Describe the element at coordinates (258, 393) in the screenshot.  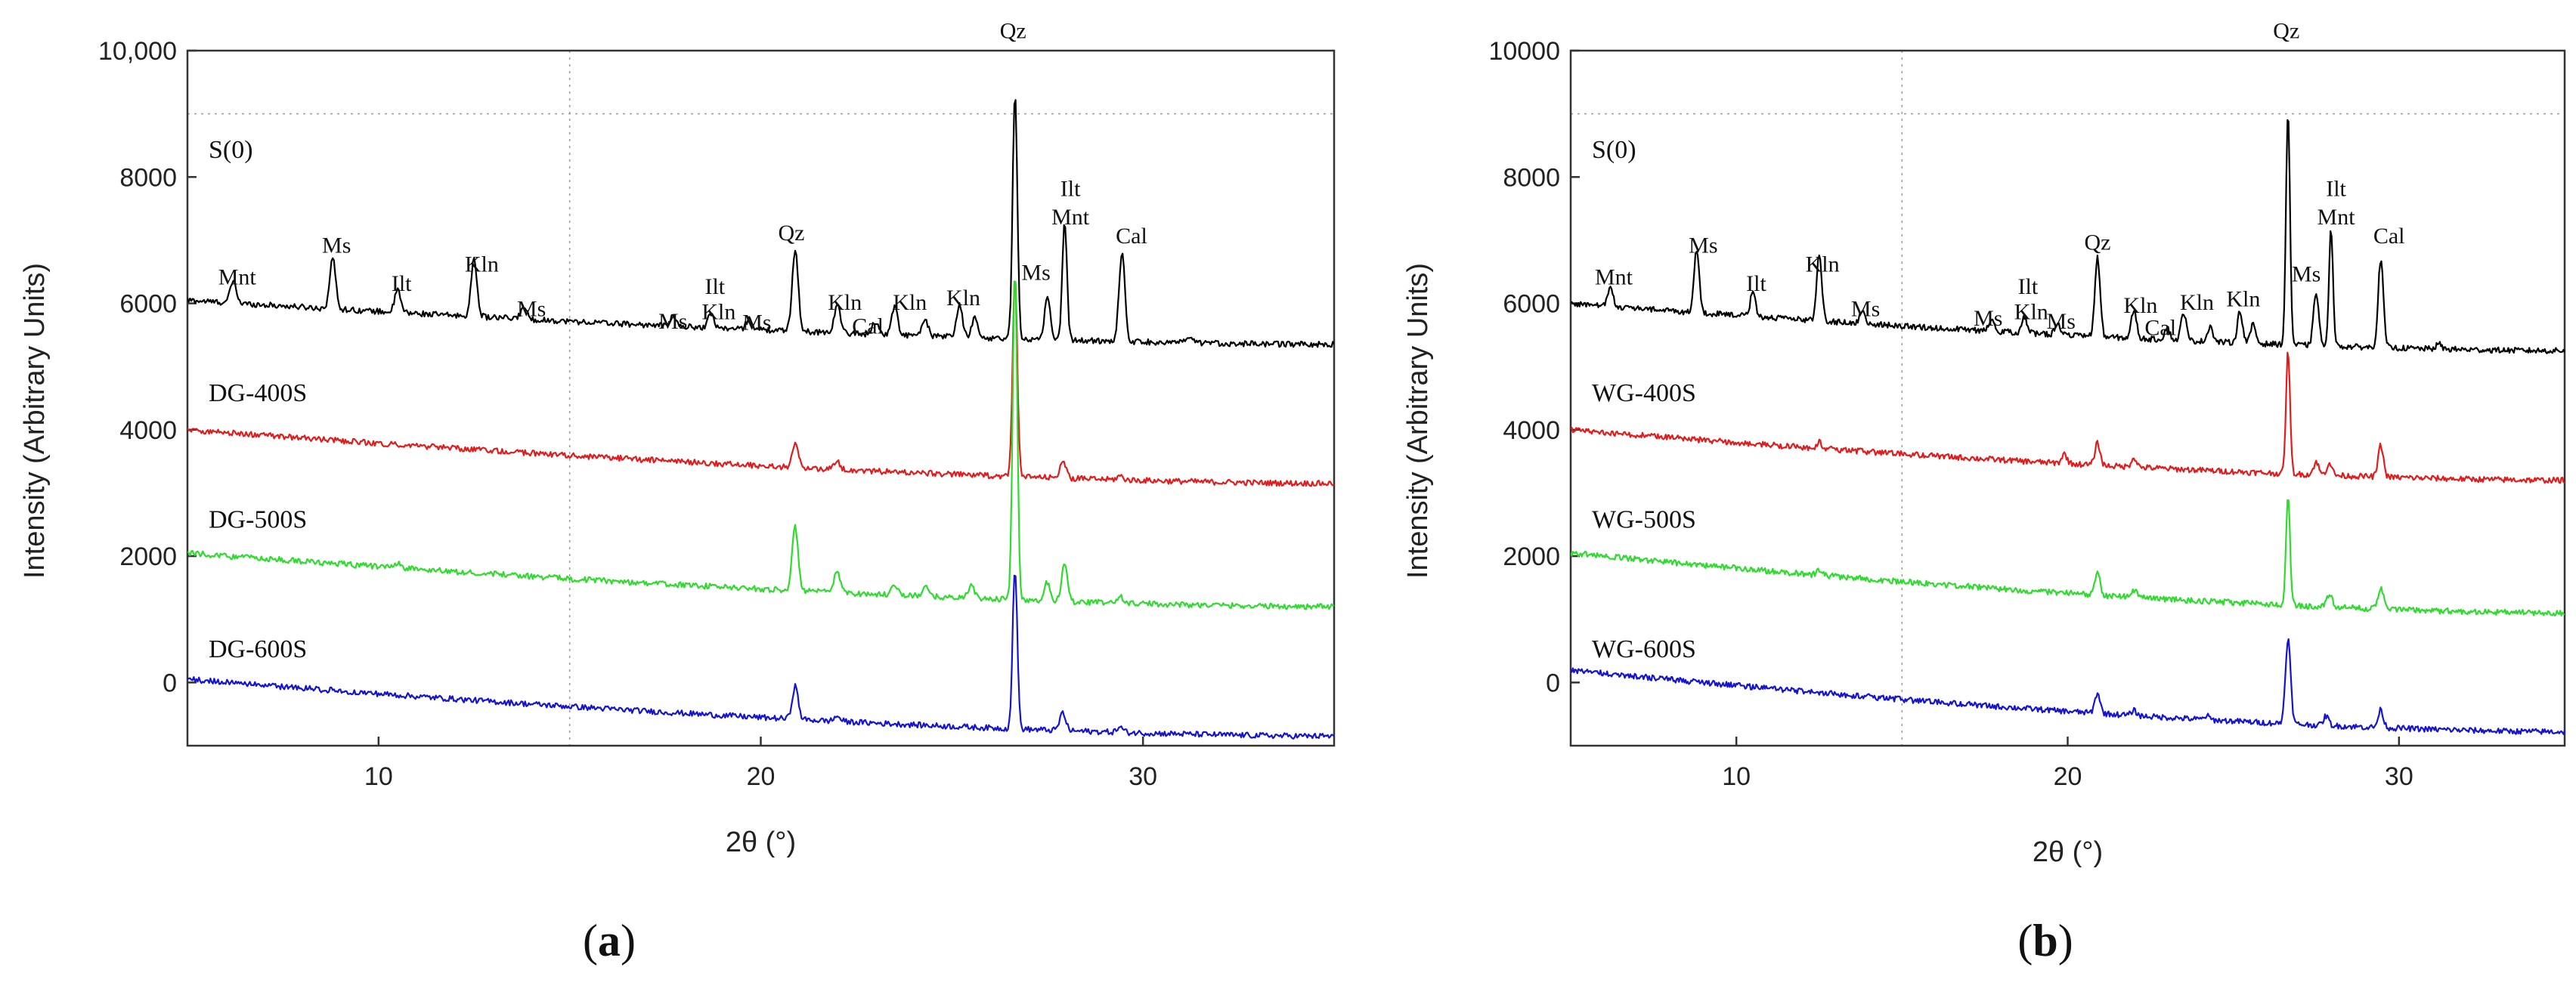
I see `series-label: DG-400S` at that location.